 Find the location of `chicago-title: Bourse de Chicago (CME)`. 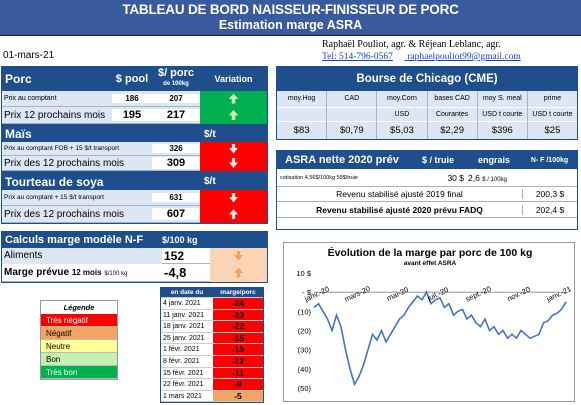

chicago-title: Bourse de Chicago (CME) is located at coordinates (427, 79).